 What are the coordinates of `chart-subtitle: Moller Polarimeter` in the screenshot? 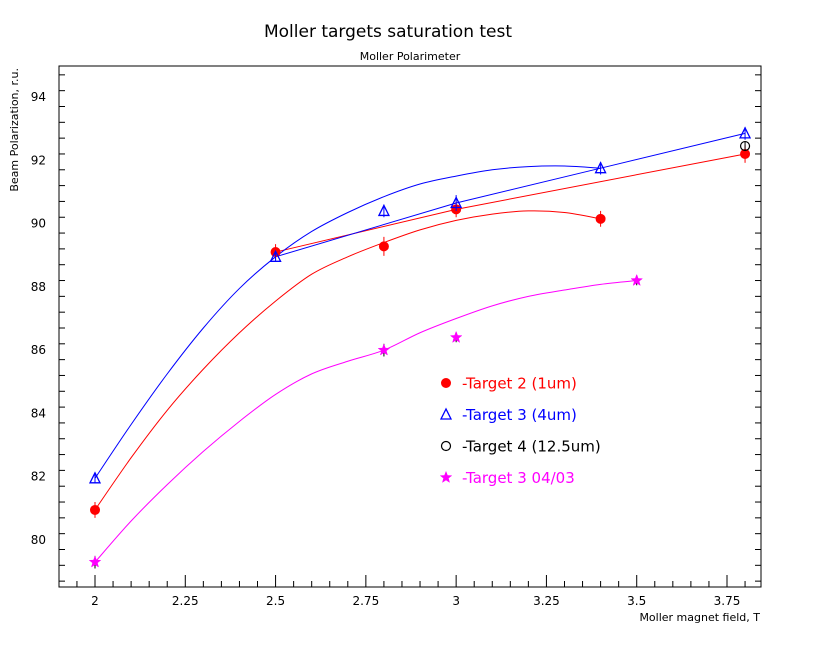 It's located at (410, 56).